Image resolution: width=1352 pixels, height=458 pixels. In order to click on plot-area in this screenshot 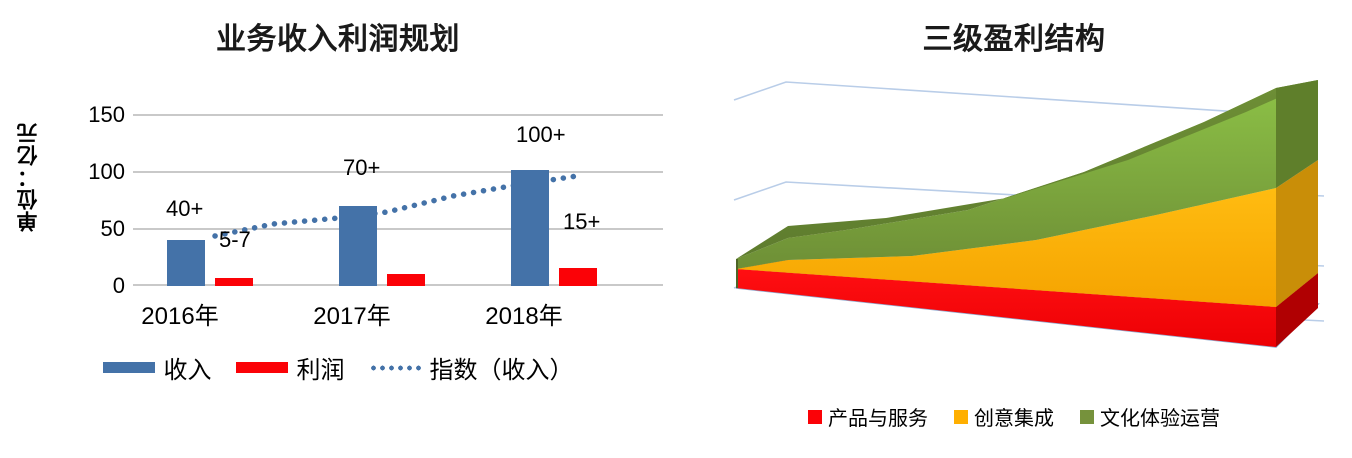, I will do `click(398, 200)`.